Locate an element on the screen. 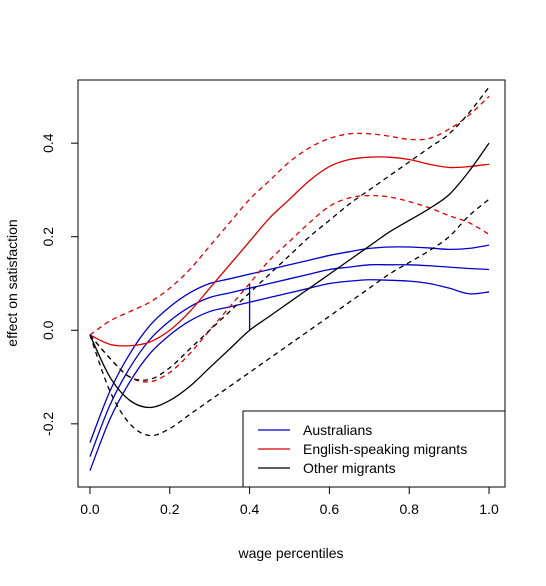 The height and width of the screenshot is (586, 546). x-tick-label: 0.0 is located at coordinates (90, 509).